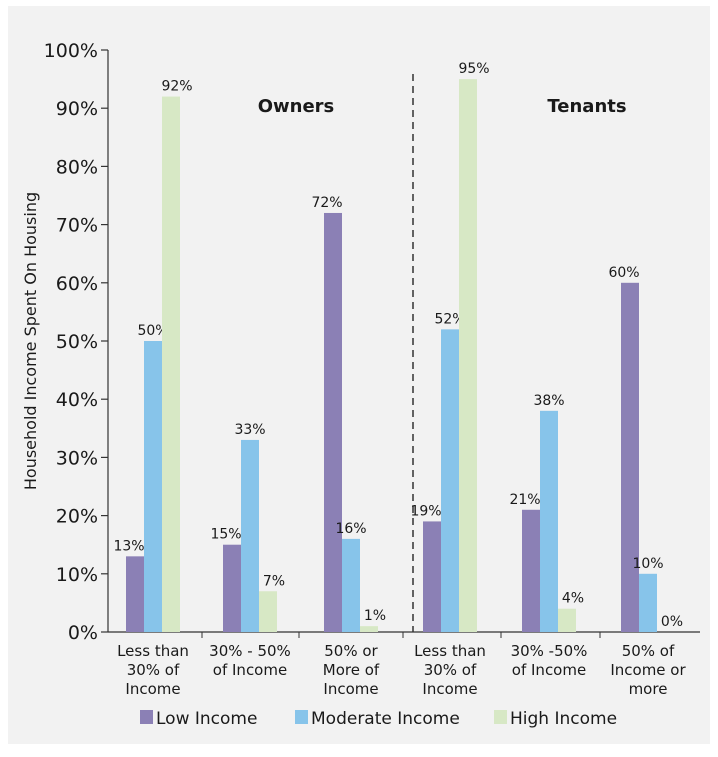  What do you see at coordinates (548, 401) in the screenshot?
I see `data-label: 38%` at bounding box center [548, 401].